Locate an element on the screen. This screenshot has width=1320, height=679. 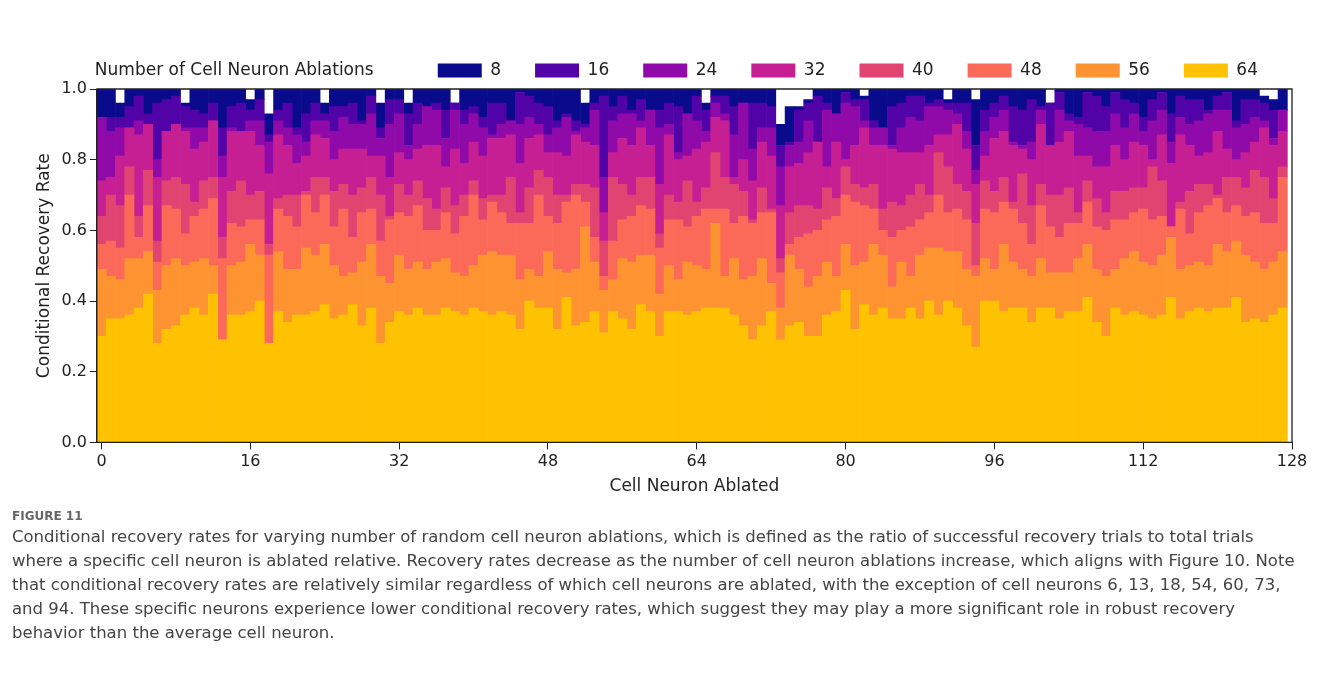
legend-label: 64 is located at coordinates (1247, 68).